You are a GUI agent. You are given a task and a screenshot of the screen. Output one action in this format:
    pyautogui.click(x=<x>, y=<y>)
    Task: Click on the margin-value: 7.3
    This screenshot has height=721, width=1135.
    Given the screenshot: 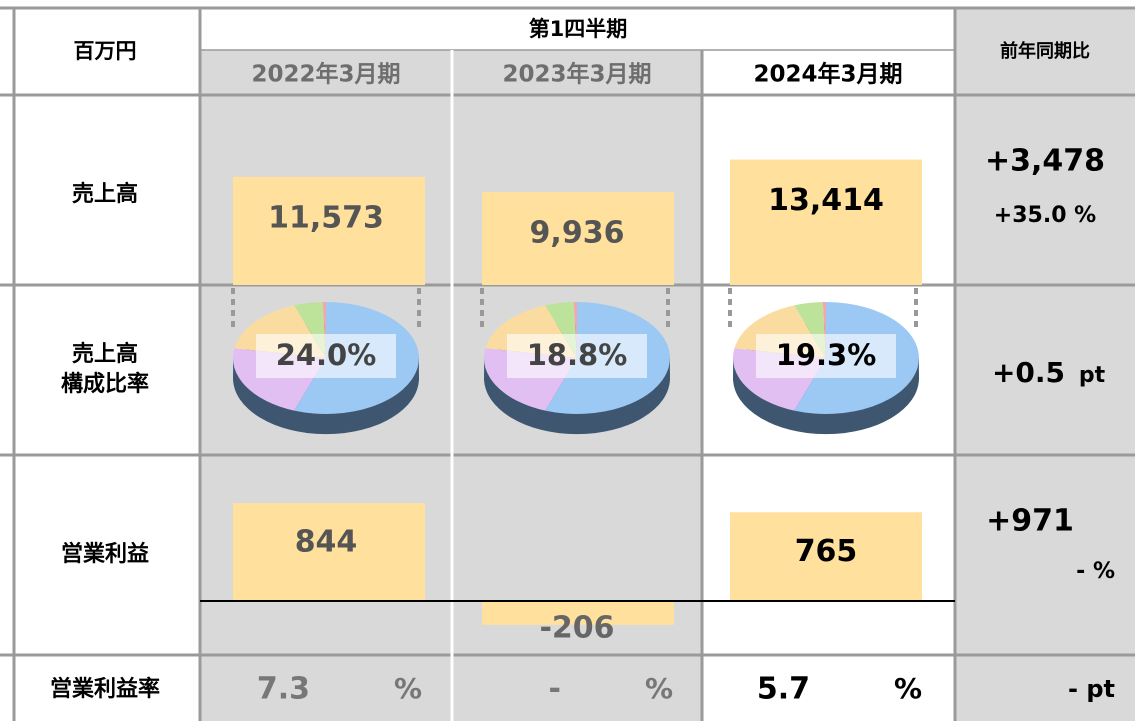 What is the action you would take?
    pyautogui.click(x=283, y=689)
    